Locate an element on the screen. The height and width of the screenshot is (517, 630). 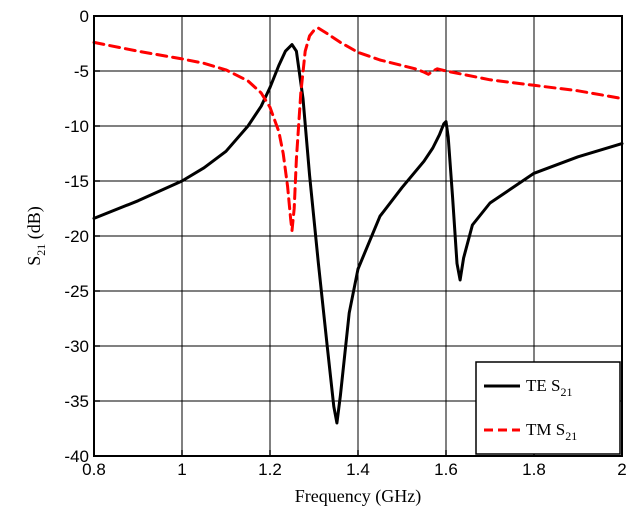
x-tick-label: 2 is located at coordinates (621, 469).